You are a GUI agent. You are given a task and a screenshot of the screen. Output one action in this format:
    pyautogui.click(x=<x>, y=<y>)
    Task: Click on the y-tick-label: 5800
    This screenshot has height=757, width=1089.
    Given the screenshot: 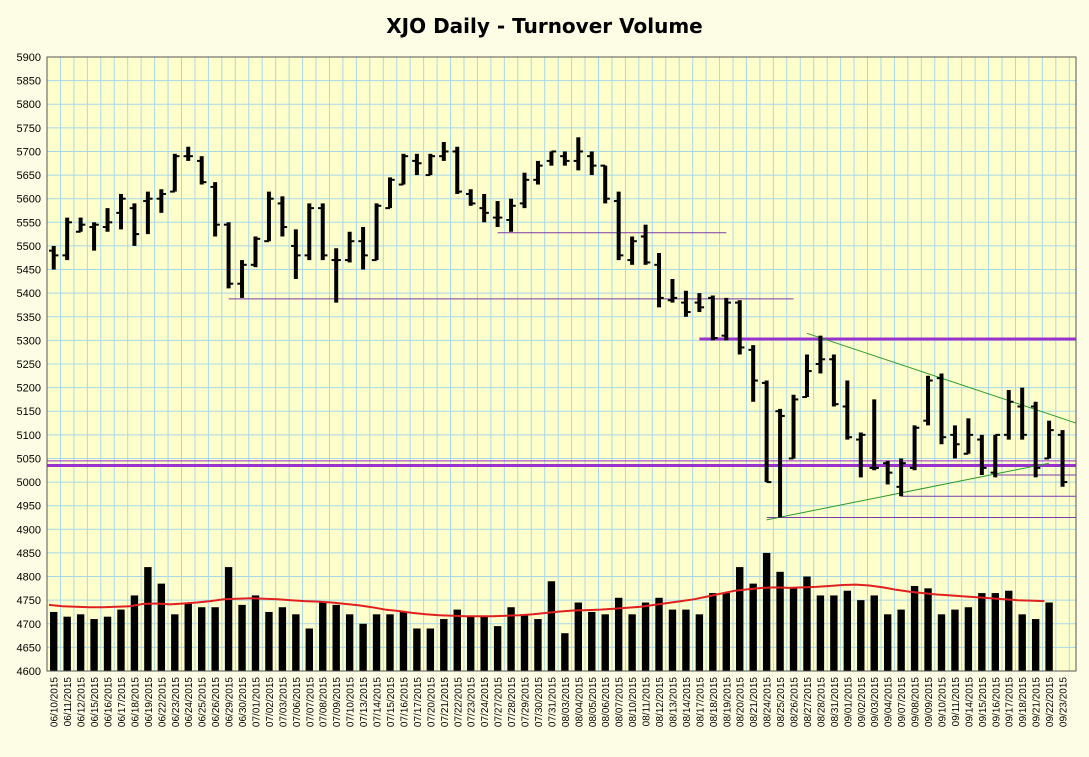 What is the action you would take?
    pyautogui.click(x=29, y=105)
    